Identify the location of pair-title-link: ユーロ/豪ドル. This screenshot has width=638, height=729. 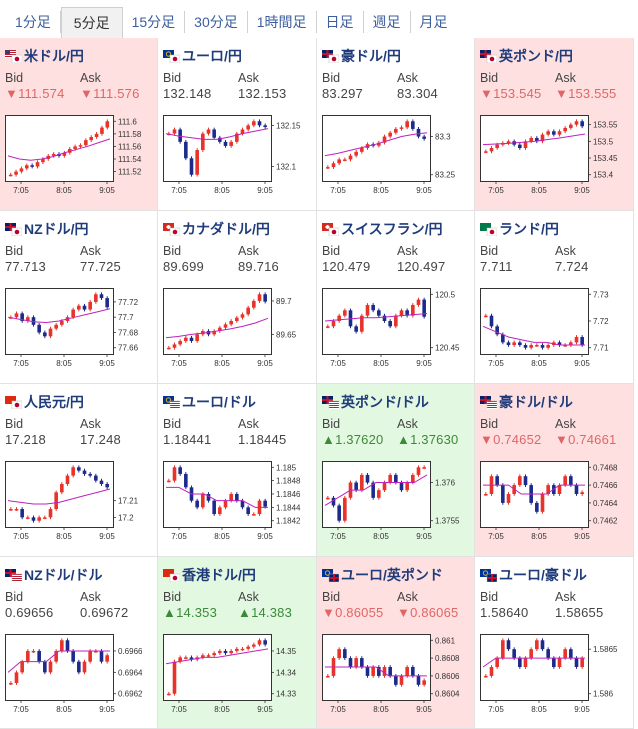
(533, 575).